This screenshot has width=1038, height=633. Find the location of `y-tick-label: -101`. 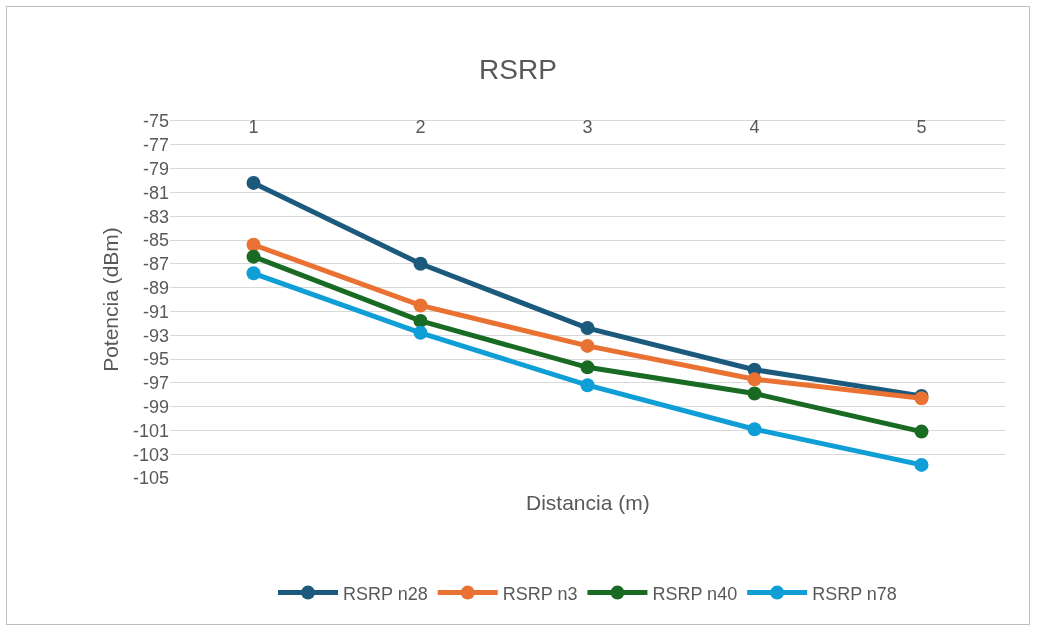

y-tick-label: -101 is located at coordinates (150, 430).